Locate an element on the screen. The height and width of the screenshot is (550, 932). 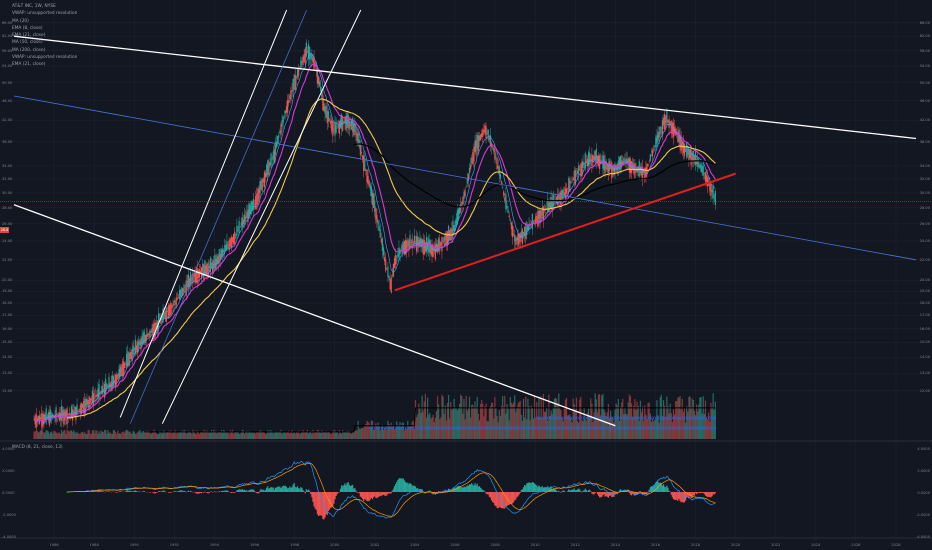
legend-line: MA (50, close) is located at coordinates (27, 43).